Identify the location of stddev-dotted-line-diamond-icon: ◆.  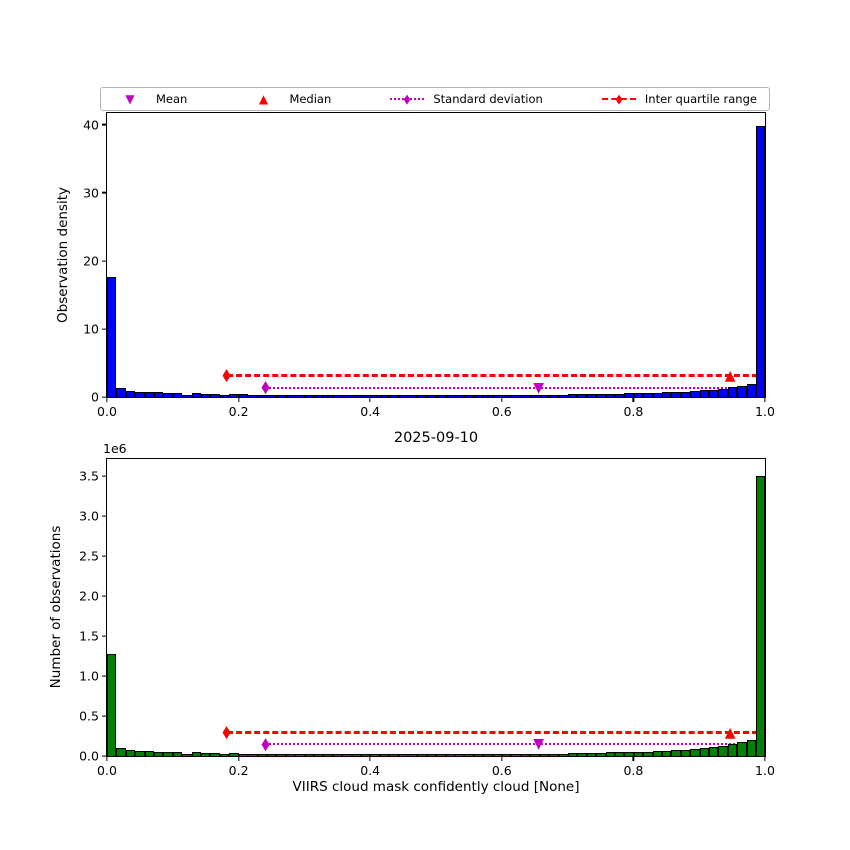
(407, 99).